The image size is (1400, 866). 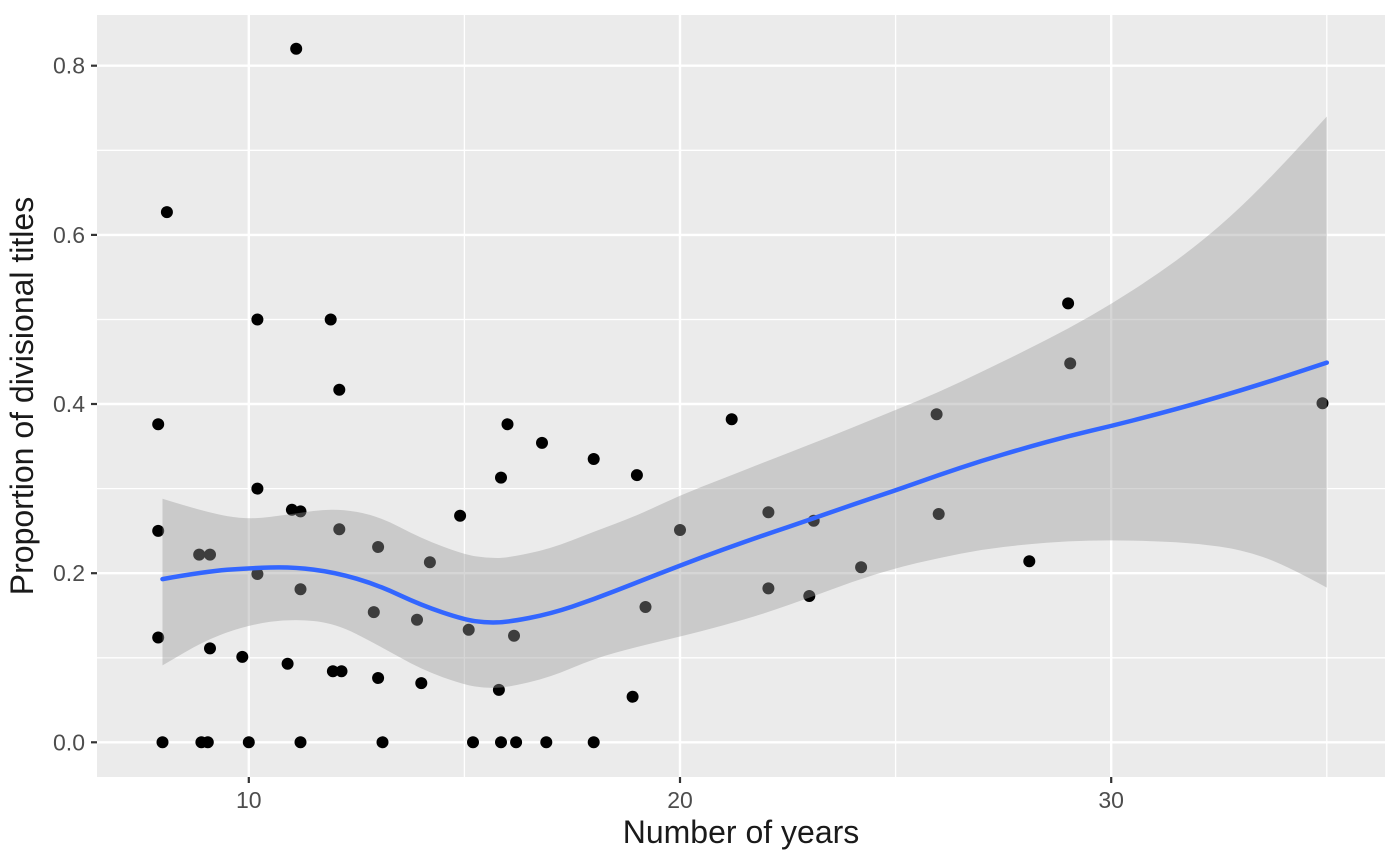 I want to click on y-tick-label: 0.0, so click(x=69, y=742).